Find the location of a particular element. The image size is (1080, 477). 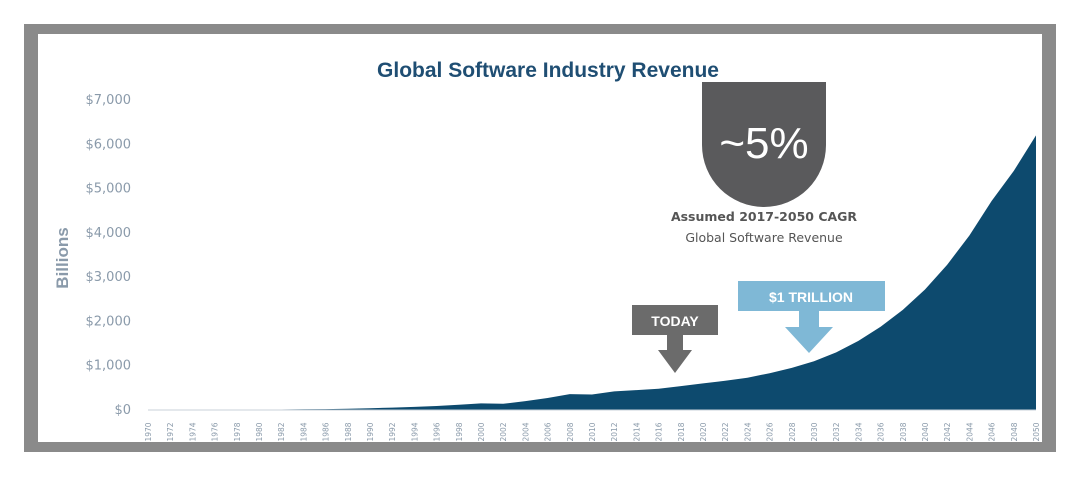

x-tick-label: 1972 is located at coordinates (170, 431).